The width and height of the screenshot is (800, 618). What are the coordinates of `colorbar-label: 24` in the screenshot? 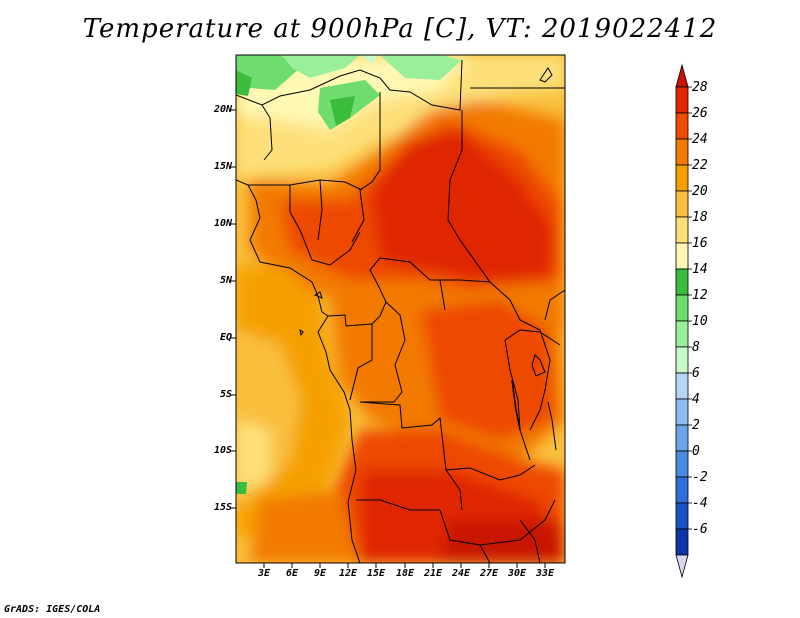 It's located at (700, 139).